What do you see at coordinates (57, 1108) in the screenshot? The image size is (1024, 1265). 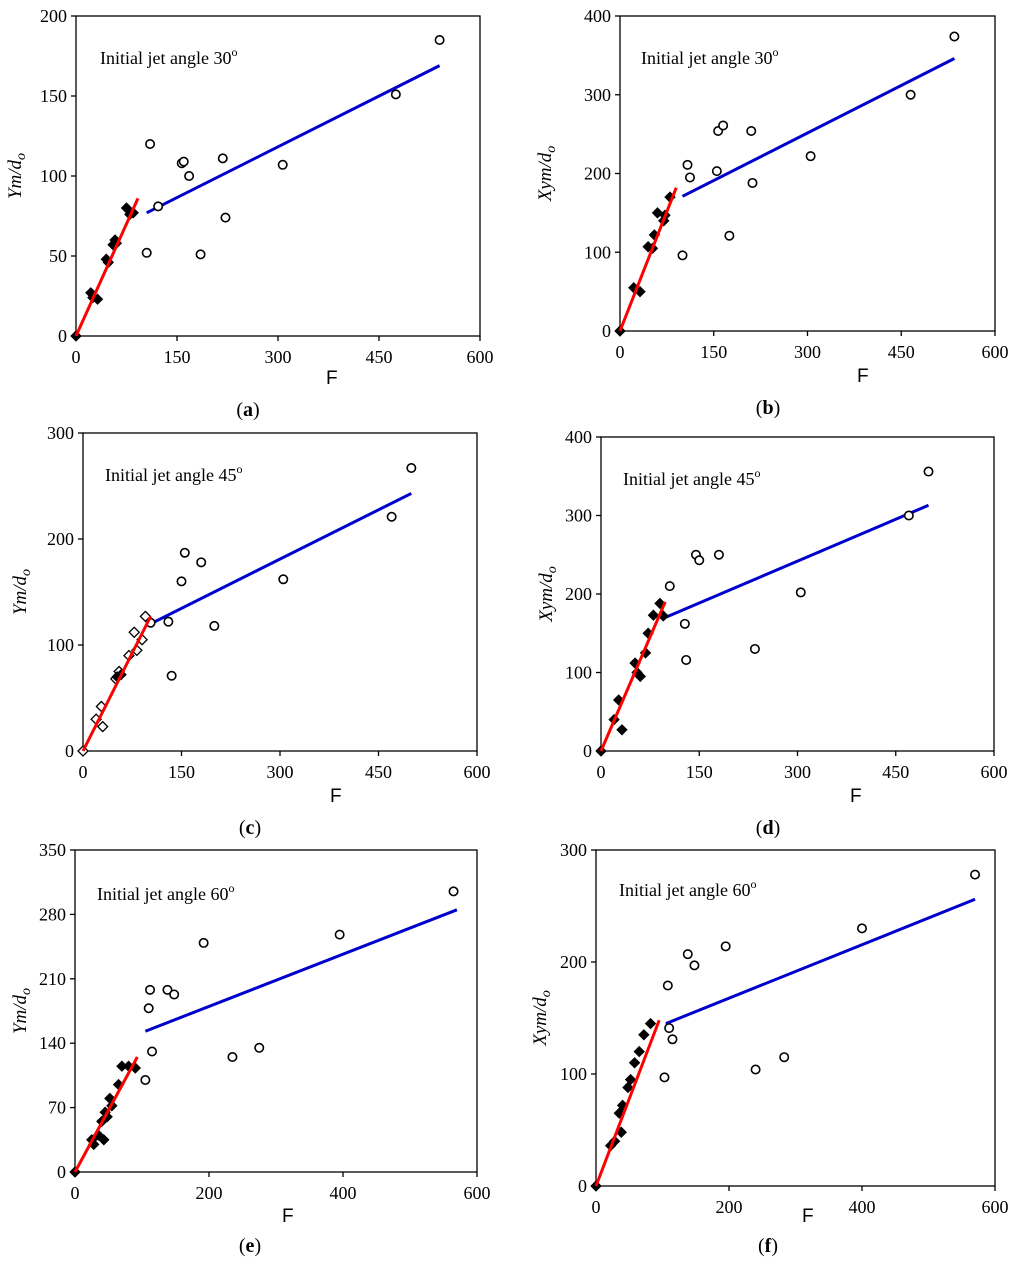 I see `y-tick-label: 70` at bounding box center [57, 1108].